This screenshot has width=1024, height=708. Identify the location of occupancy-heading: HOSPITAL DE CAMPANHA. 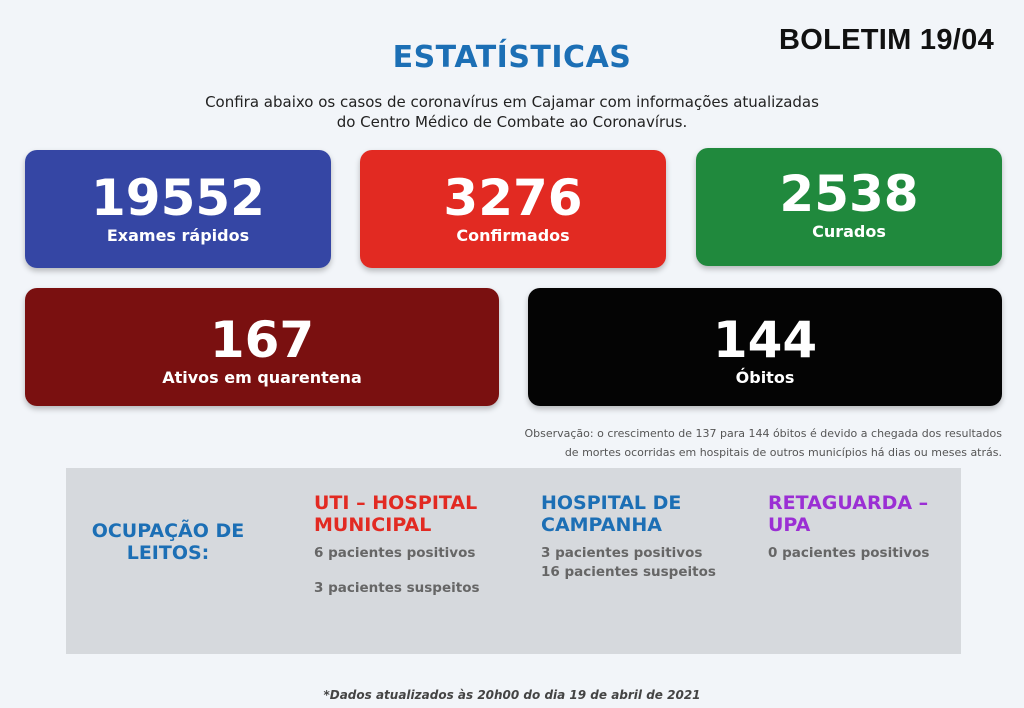
(641, 514).